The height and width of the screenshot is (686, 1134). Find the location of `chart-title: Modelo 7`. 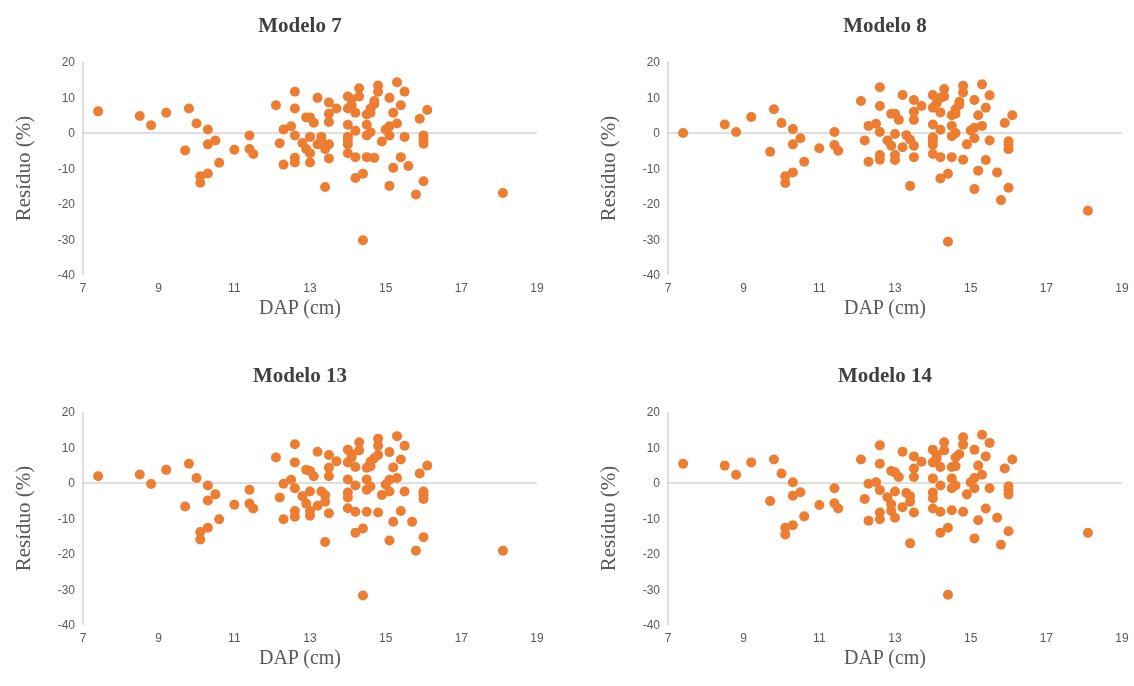

chart-title: Modelo 7 is located at coordinates (300, 25).